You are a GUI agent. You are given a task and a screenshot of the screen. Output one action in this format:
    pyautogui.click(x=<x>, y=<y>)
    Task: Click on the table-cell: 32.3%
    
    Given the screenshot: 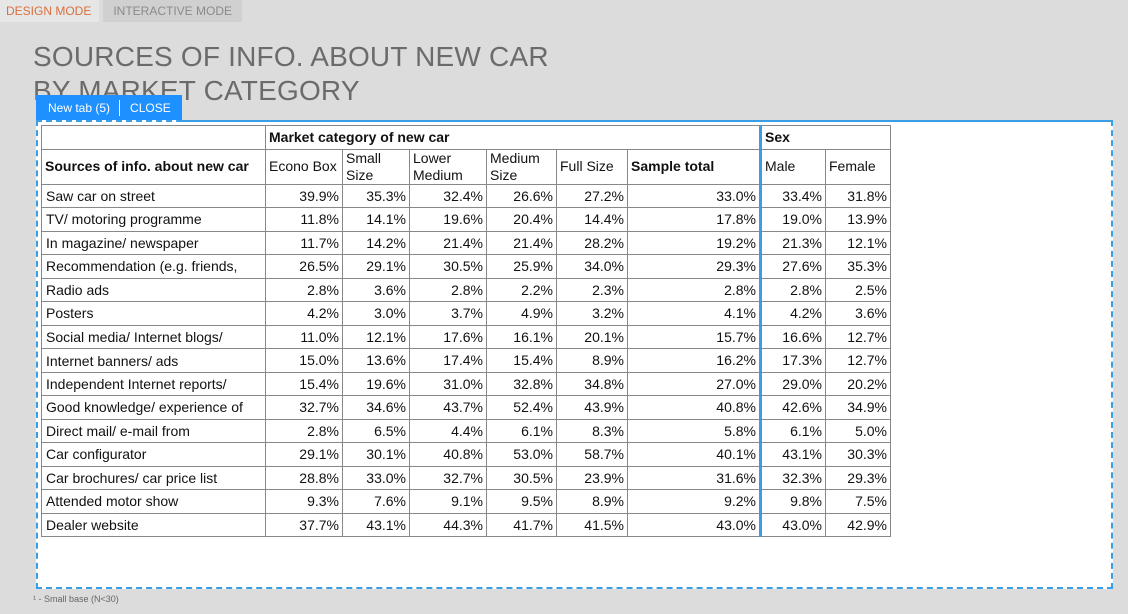 What is the action you would take?
    pyautogui.click(x=792, y=477)
    